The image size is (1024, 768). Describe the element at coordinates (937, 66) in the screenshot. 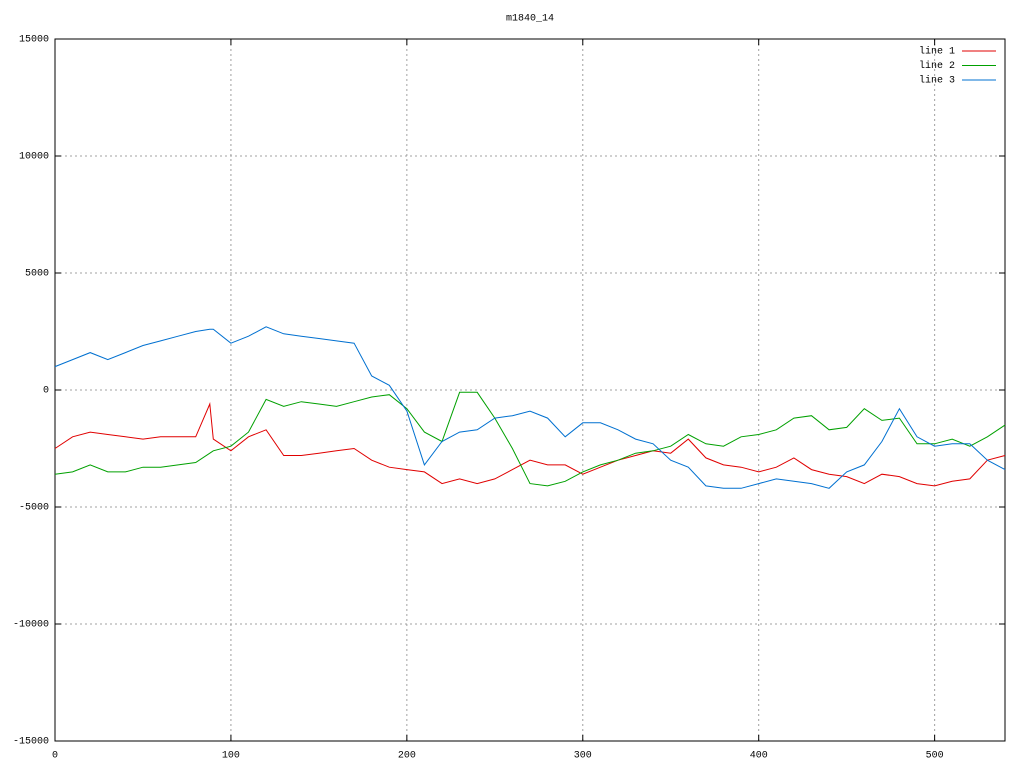

I see `legend-label: line 2` at that location.